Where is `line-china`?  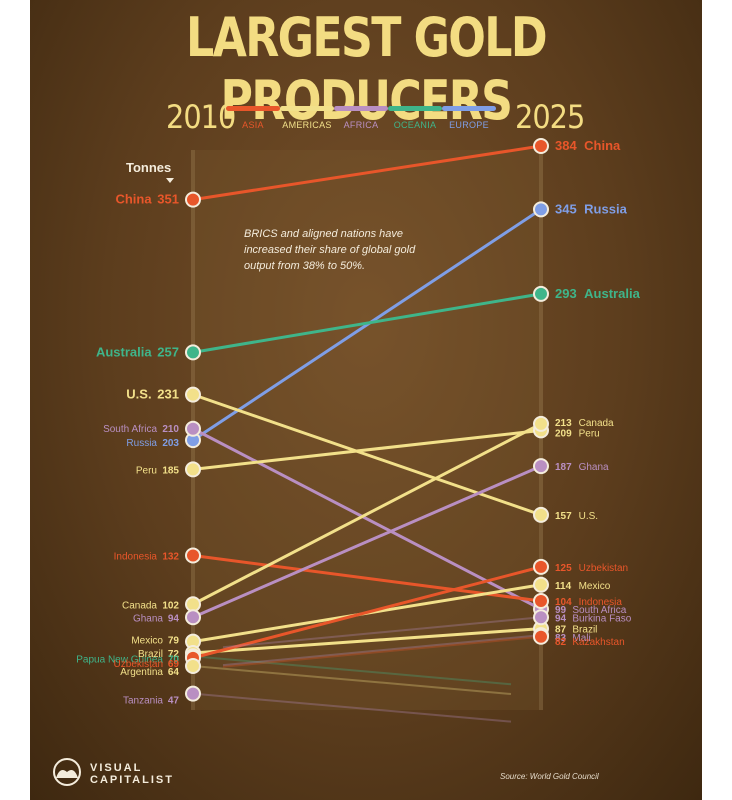 line-china is located at coordinates (367, 173).